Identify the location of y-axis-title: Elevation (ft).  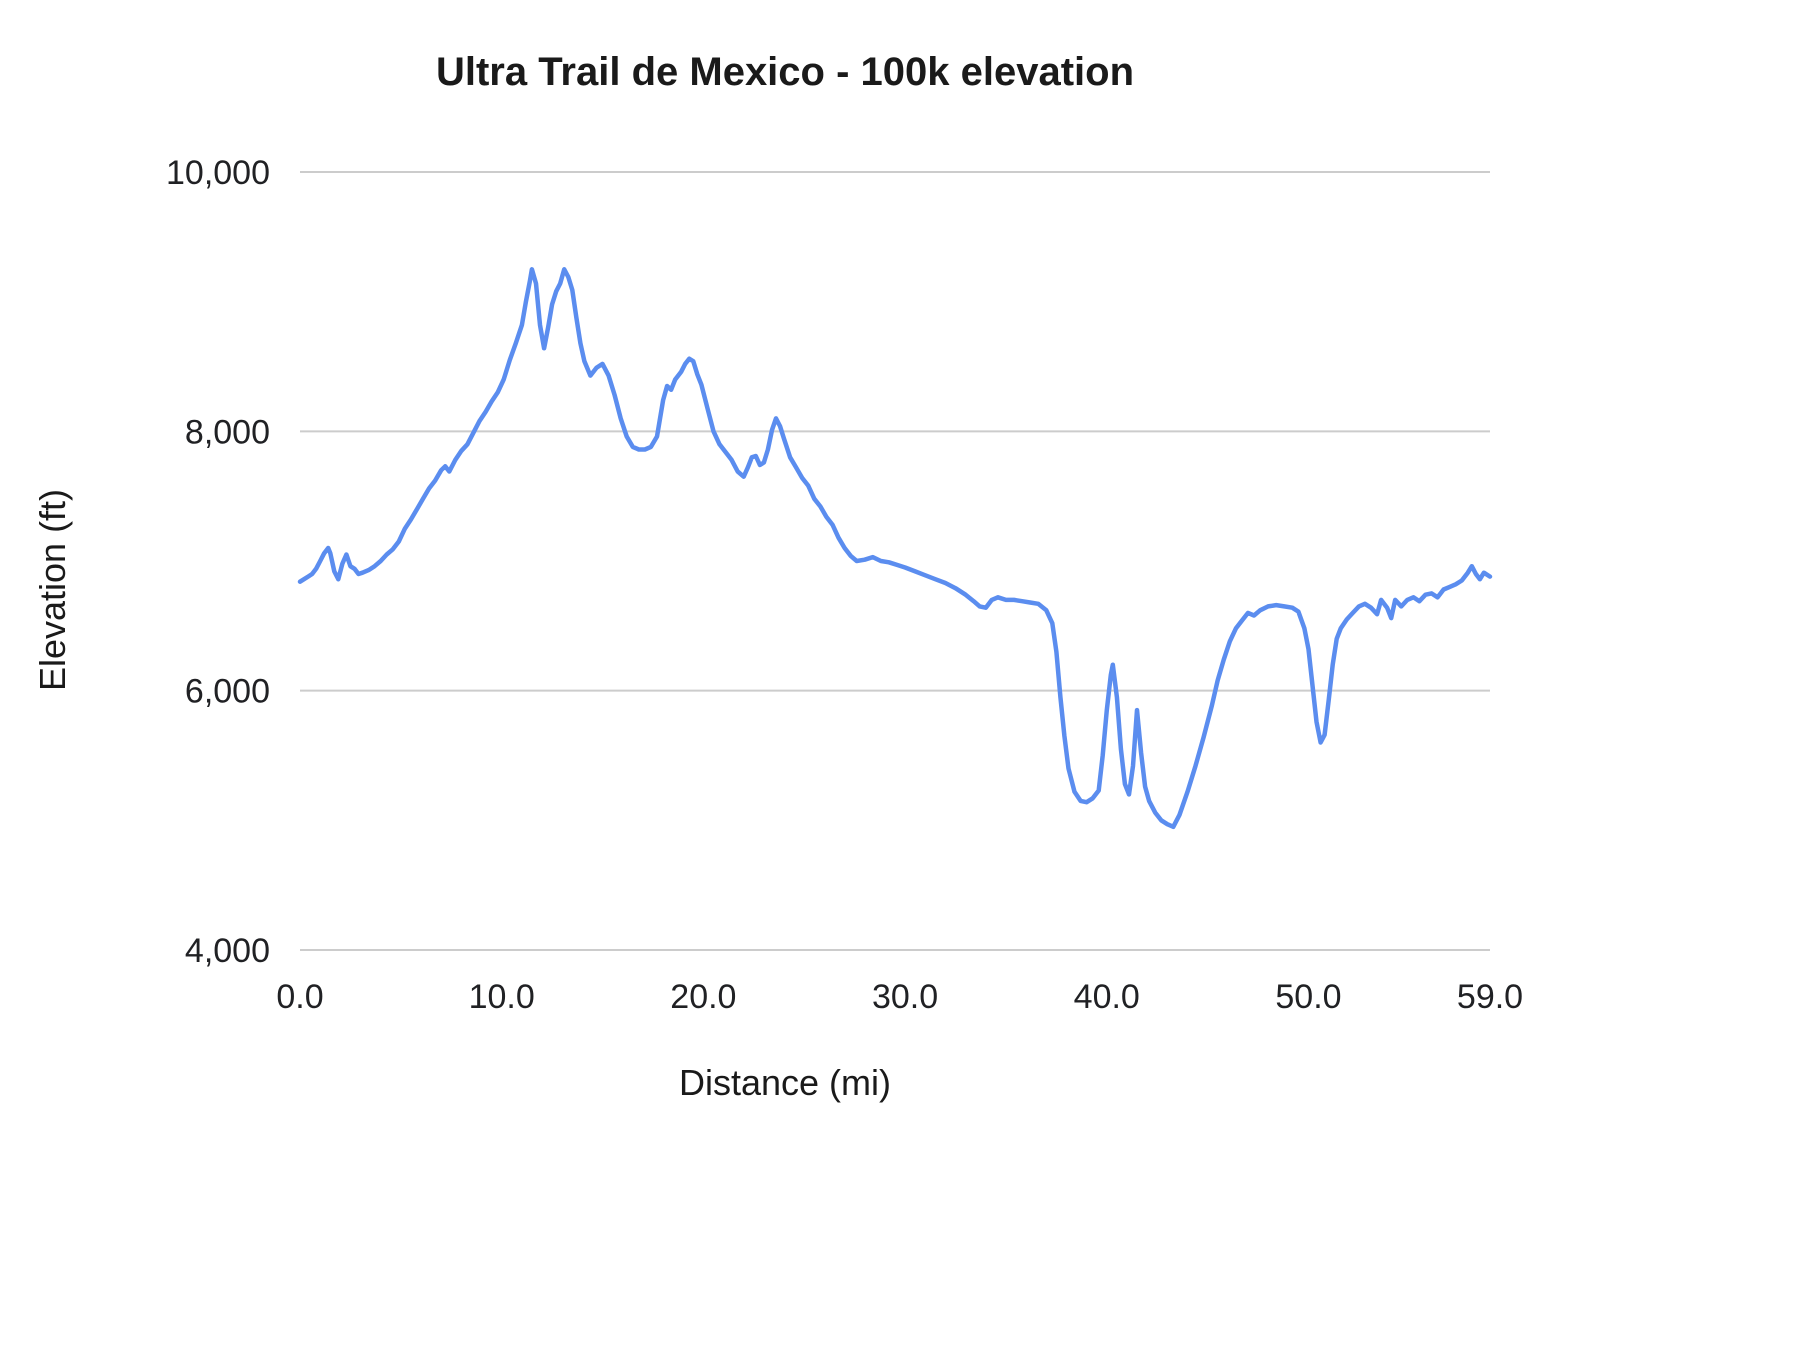
(52, 590).